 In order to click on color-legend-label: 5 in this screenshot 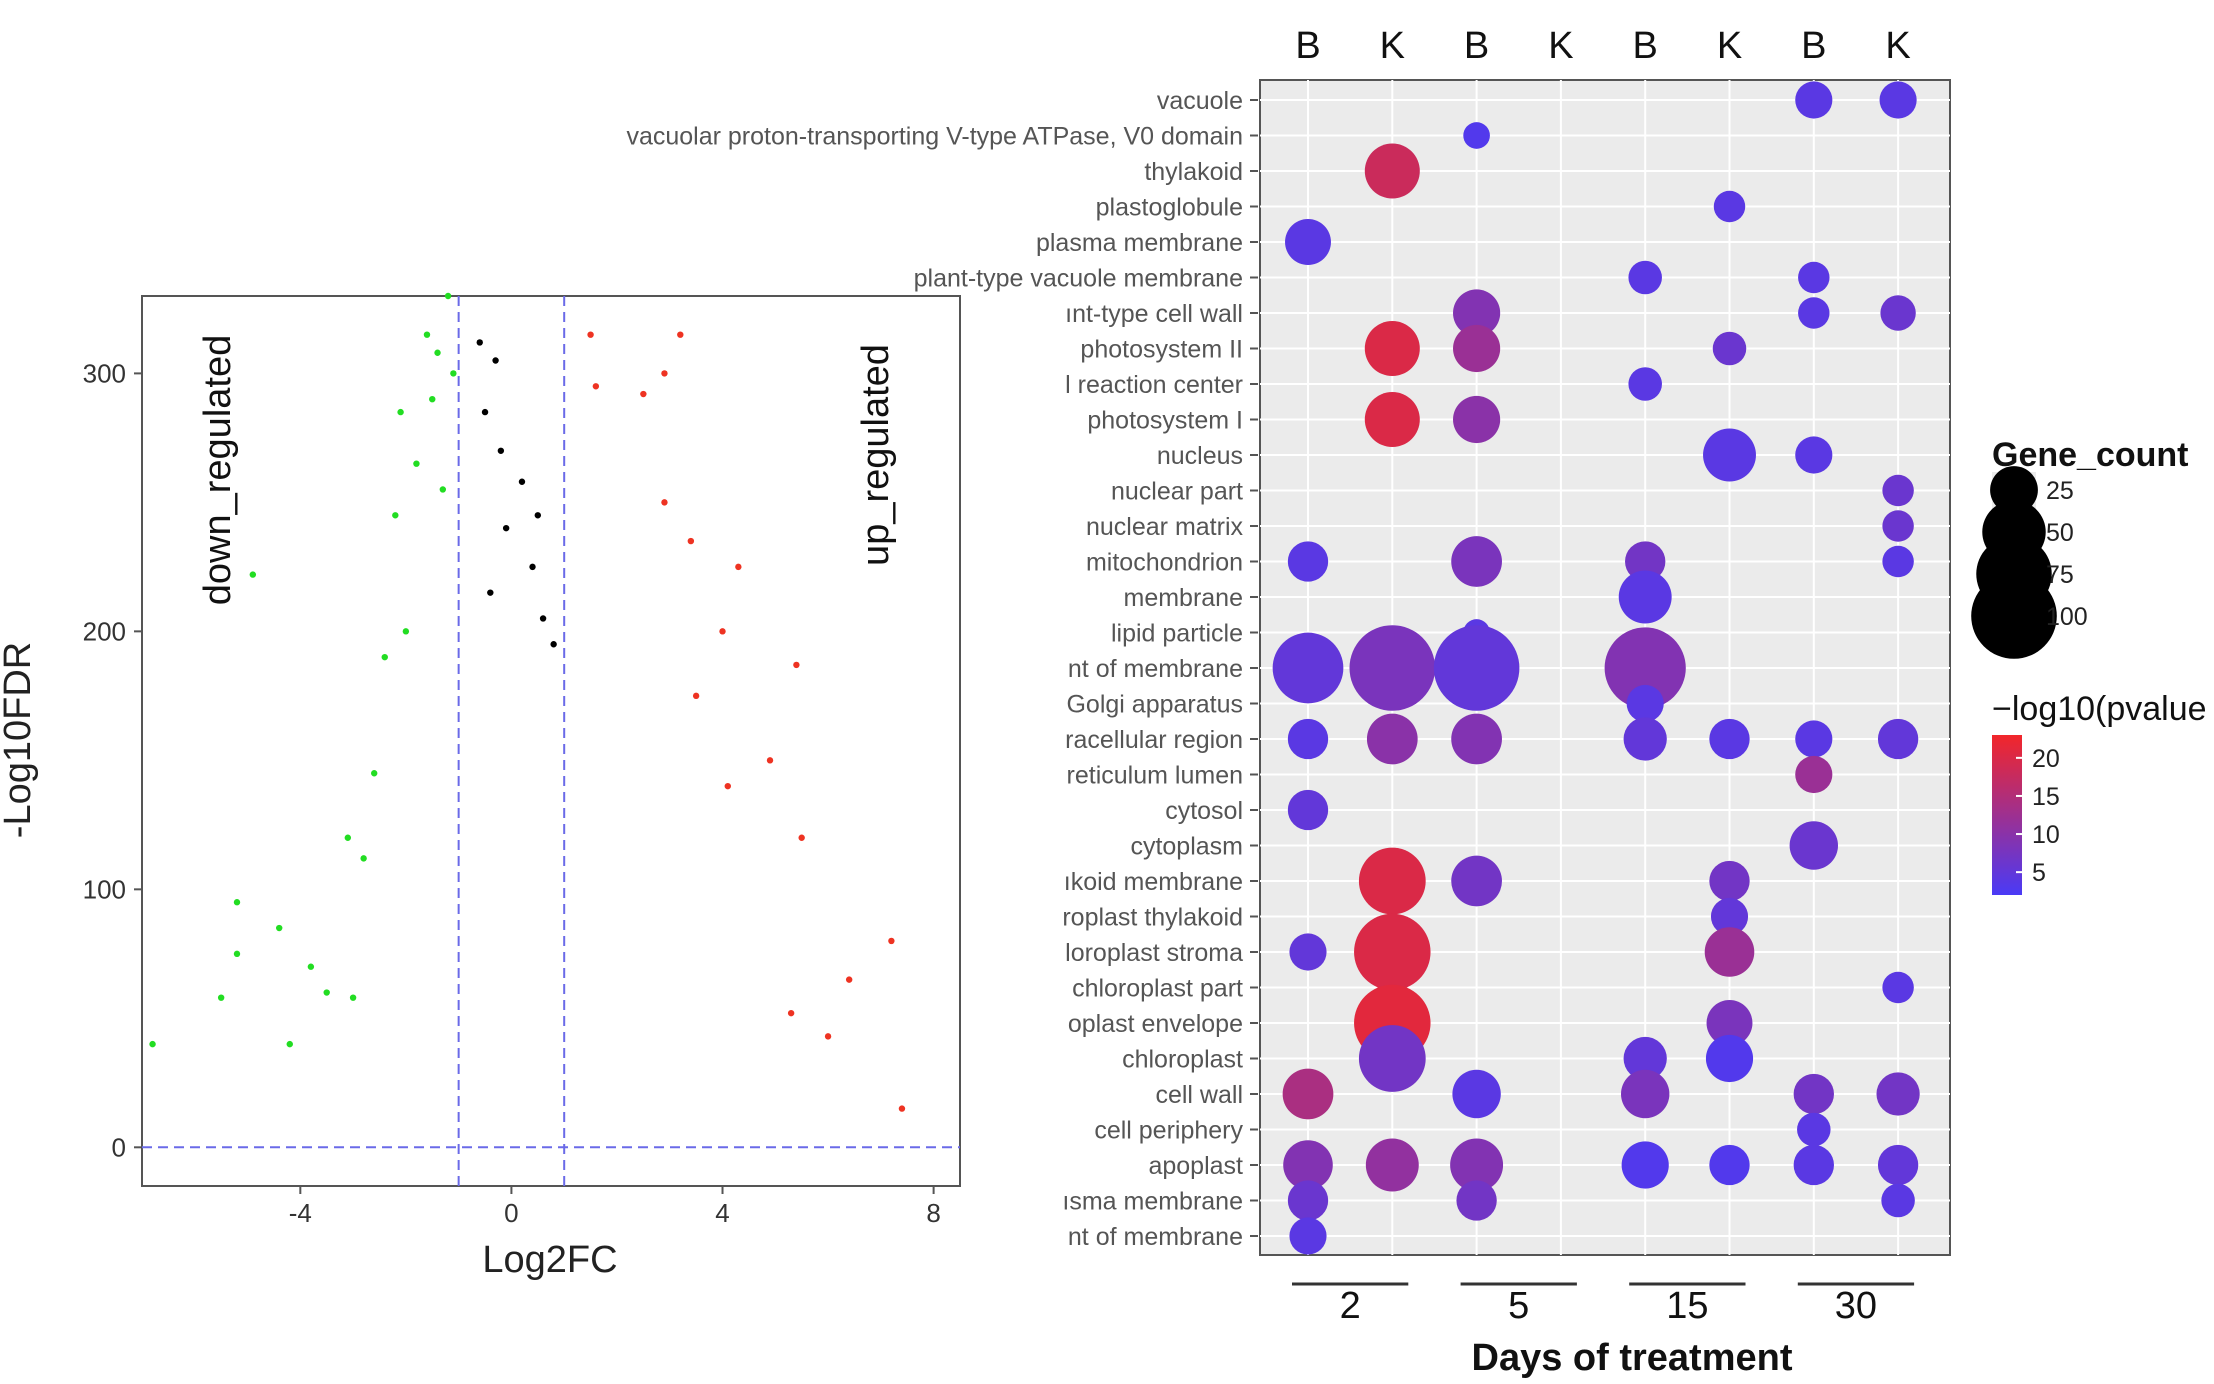, I will do `click(2039, 873)`.